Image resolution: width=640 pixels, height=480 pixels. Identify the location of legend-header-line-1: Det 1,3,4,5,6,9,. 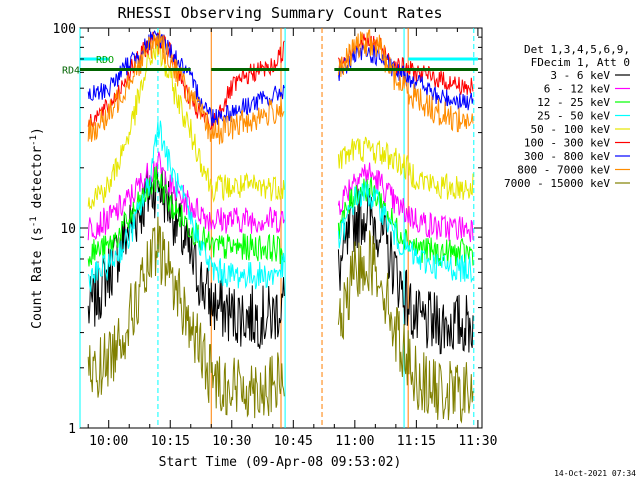
(577, 49).